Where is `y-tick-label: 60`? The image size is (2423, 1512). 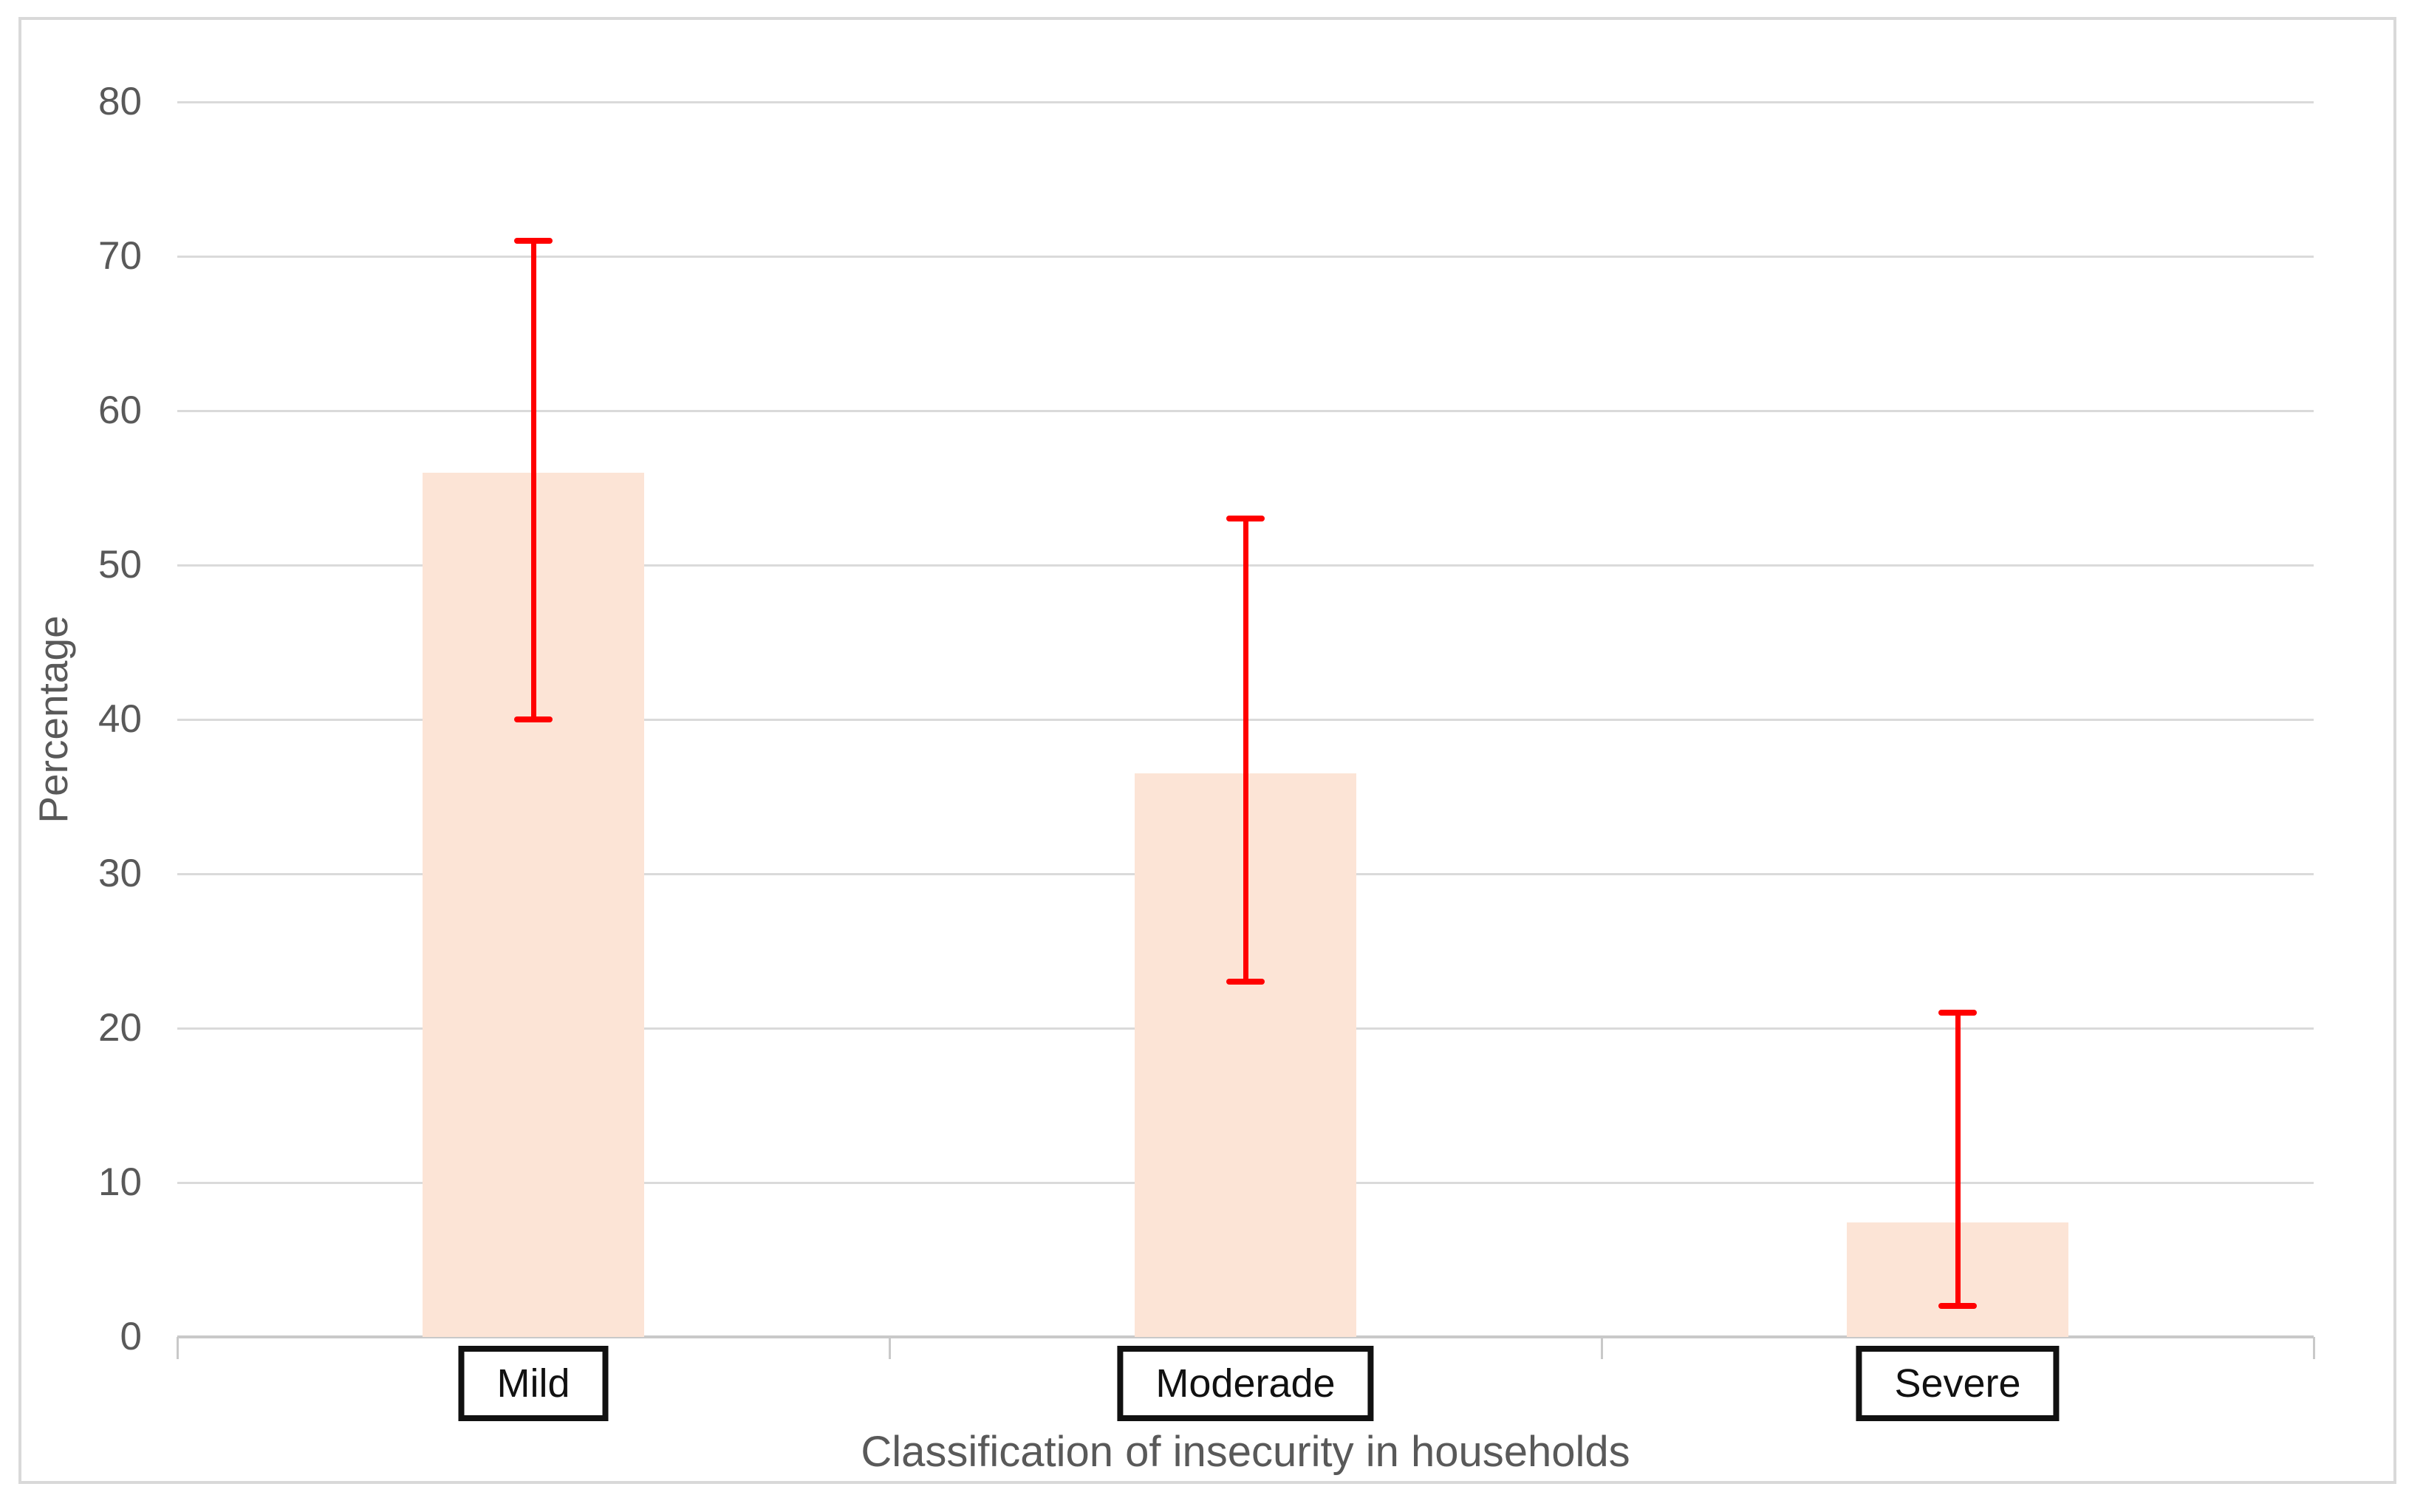 y-tick-label: 60 is located at coordinates (120, 410).